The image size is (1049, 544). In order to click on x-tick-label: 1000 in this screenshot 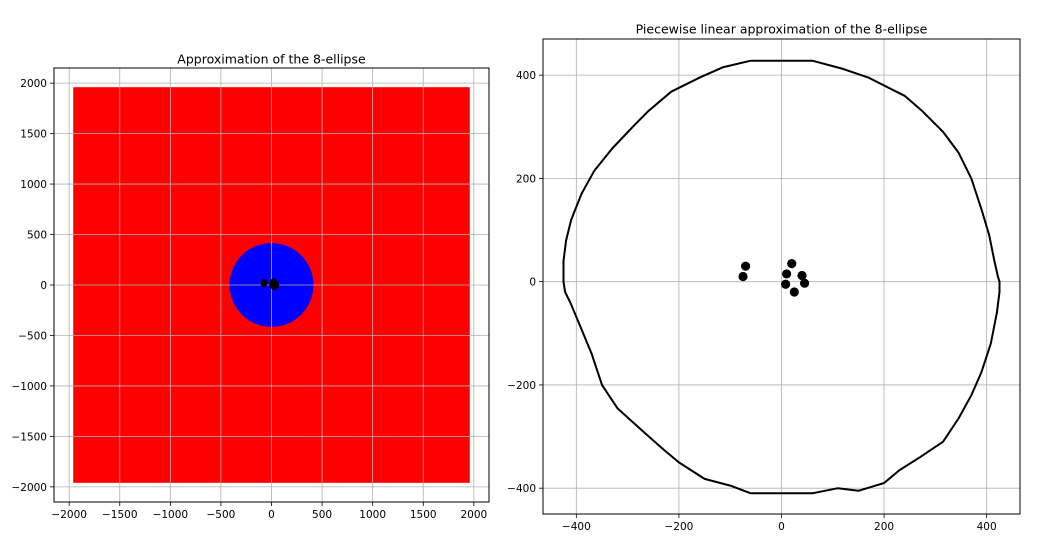, I will do `click(372, 515)`.